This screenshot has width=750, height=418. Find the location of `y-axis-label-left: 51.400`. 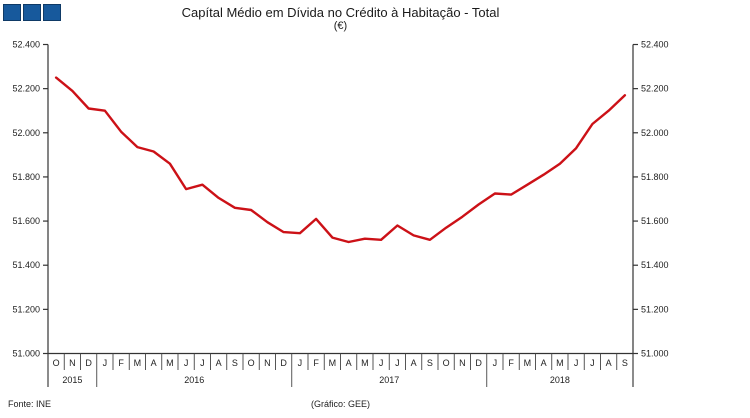

y-axis-label-left: 51.400 is located at coordinates (26, 265).